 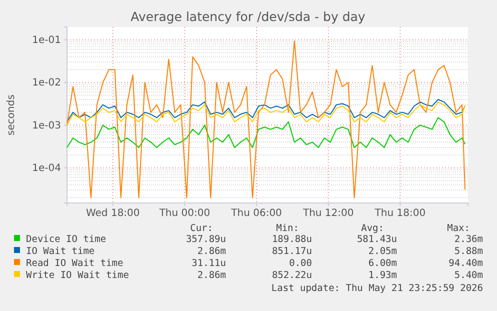 I want to click on text: 852.22u, so click(x=292, y=275).